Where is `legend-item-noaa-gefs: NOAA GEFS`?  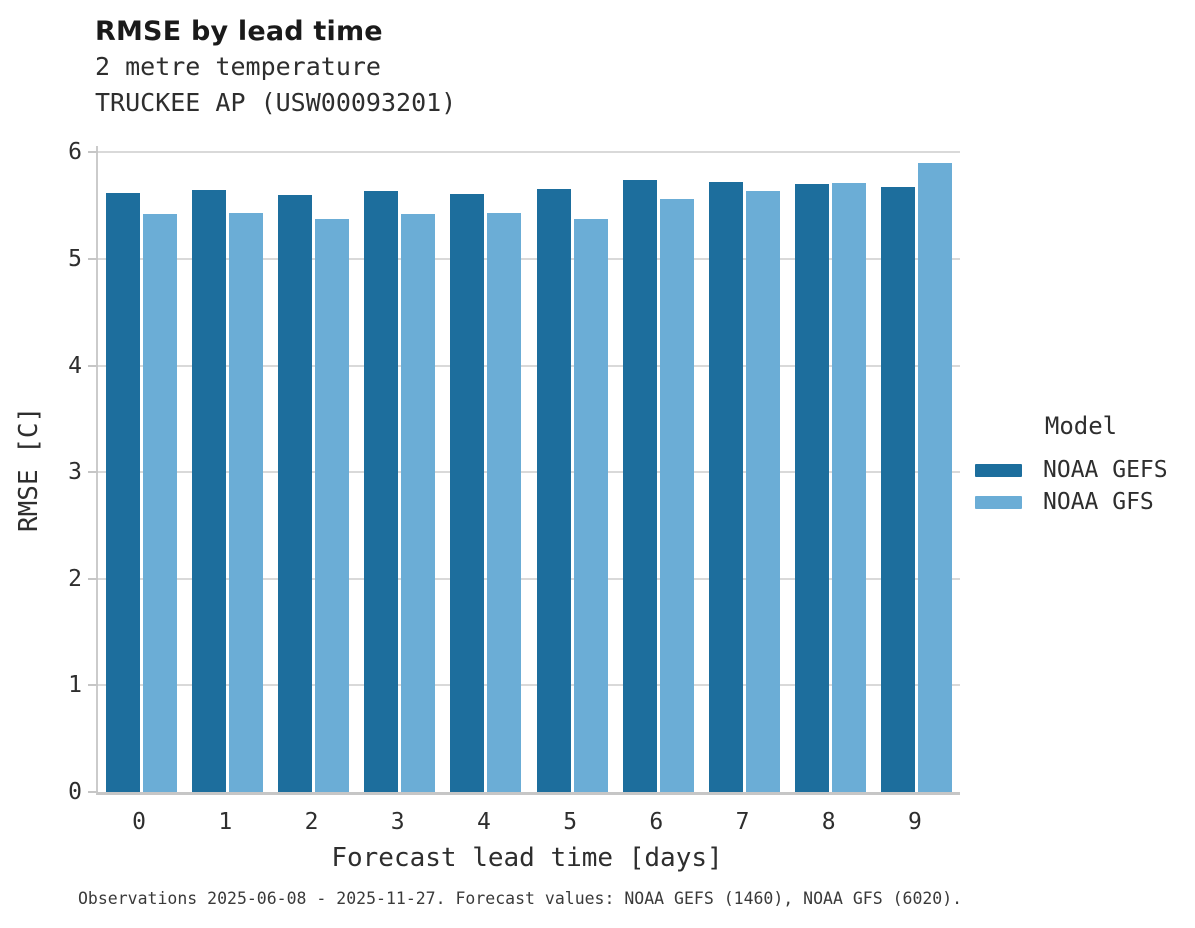
legend-item-noaa-gefs: NOAA GEFS is located at coordinates (1081, 470).